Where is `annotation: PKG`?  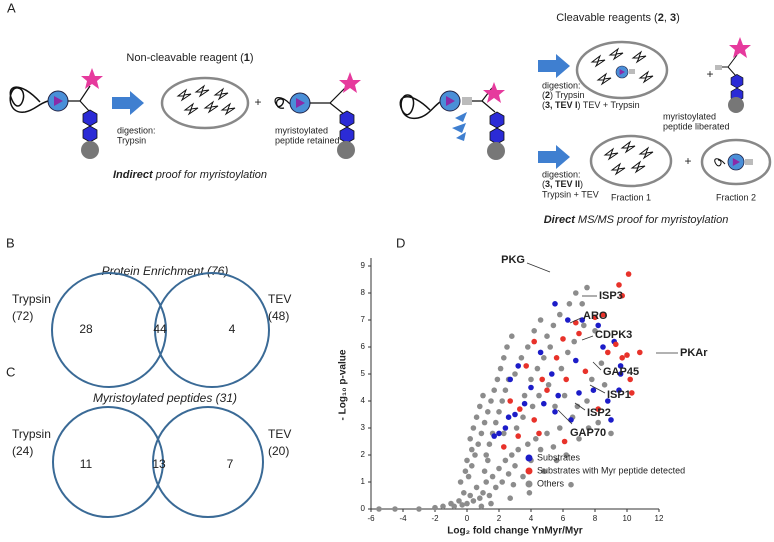
annotation: PKG is located at coordinates (513, 260).